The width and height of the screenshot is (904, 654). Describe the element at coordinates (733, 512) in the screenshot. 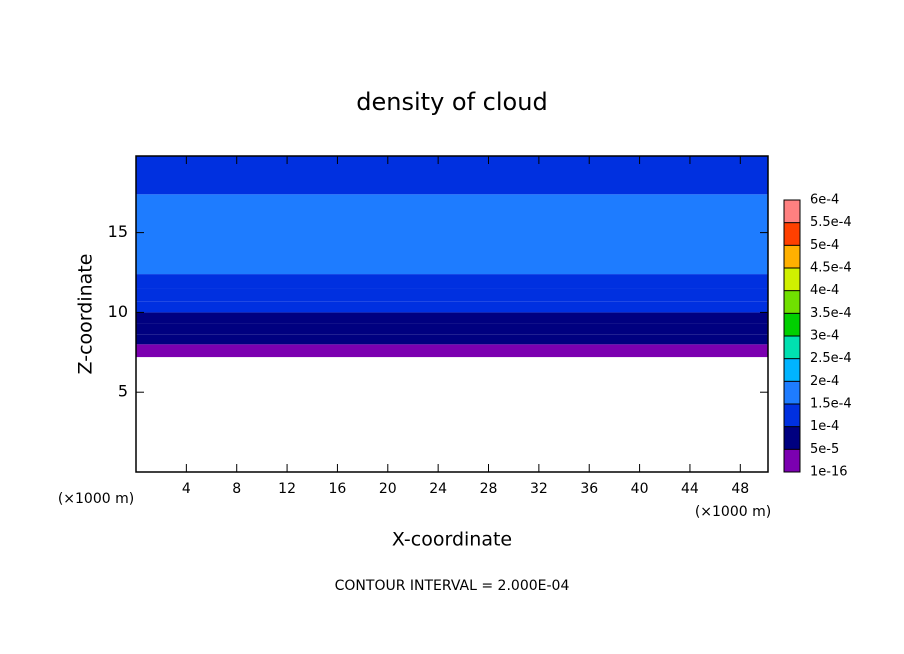

I see `x-unit: (×1000 m)` at that location.